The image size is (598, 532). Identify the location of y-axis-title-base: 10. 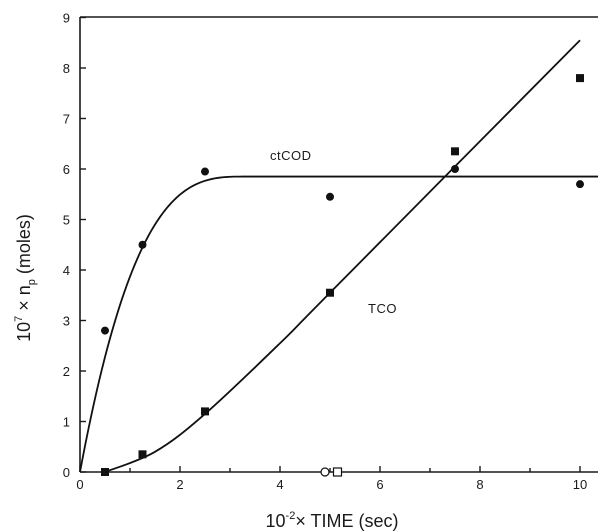
(24, 332).